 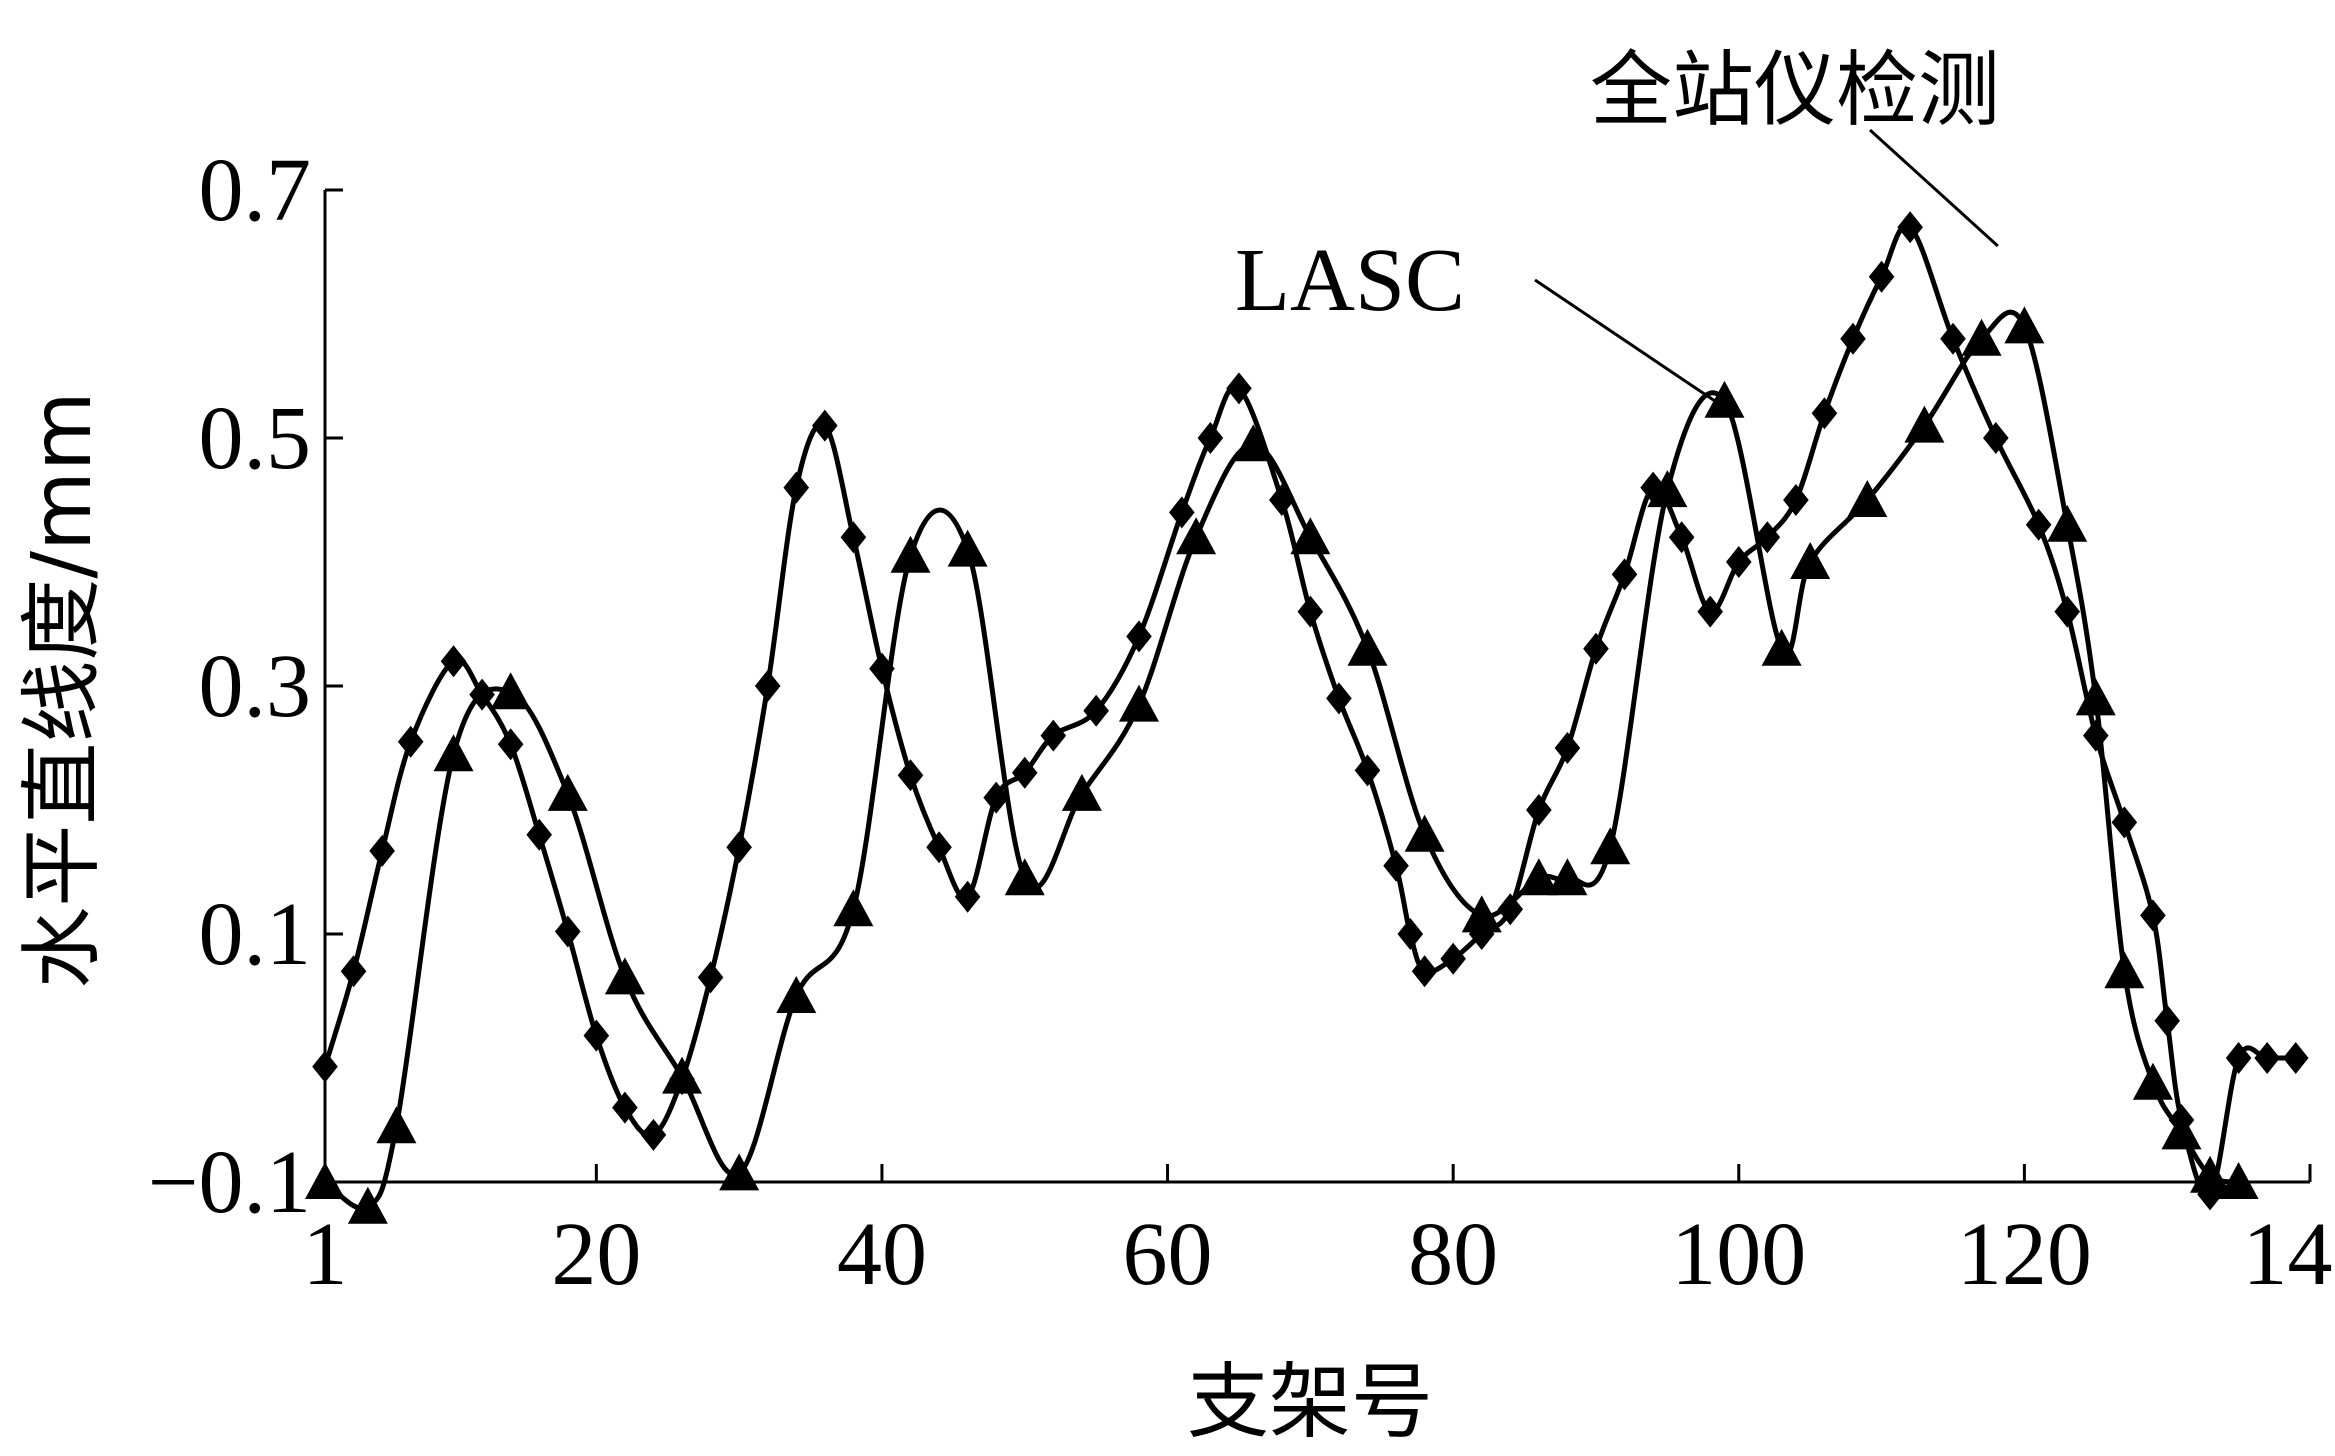 I want to click on y-tick-label: −0.1, so click(x=229, y=1182).